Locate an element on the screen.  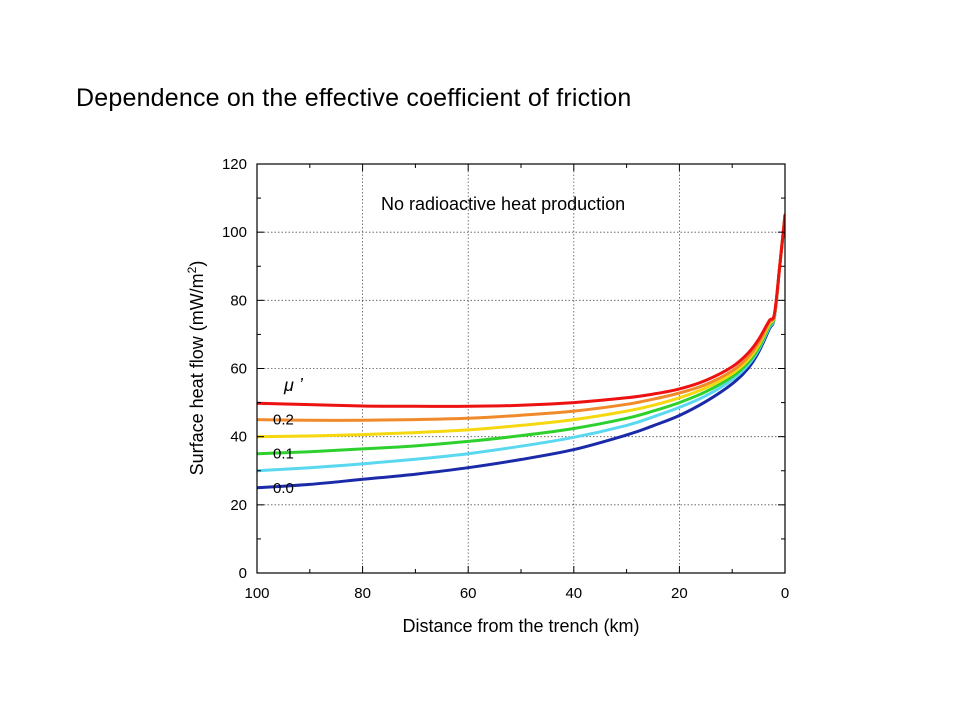
legend-label-0.0: 0.0 is located at coordinates (283, 488).